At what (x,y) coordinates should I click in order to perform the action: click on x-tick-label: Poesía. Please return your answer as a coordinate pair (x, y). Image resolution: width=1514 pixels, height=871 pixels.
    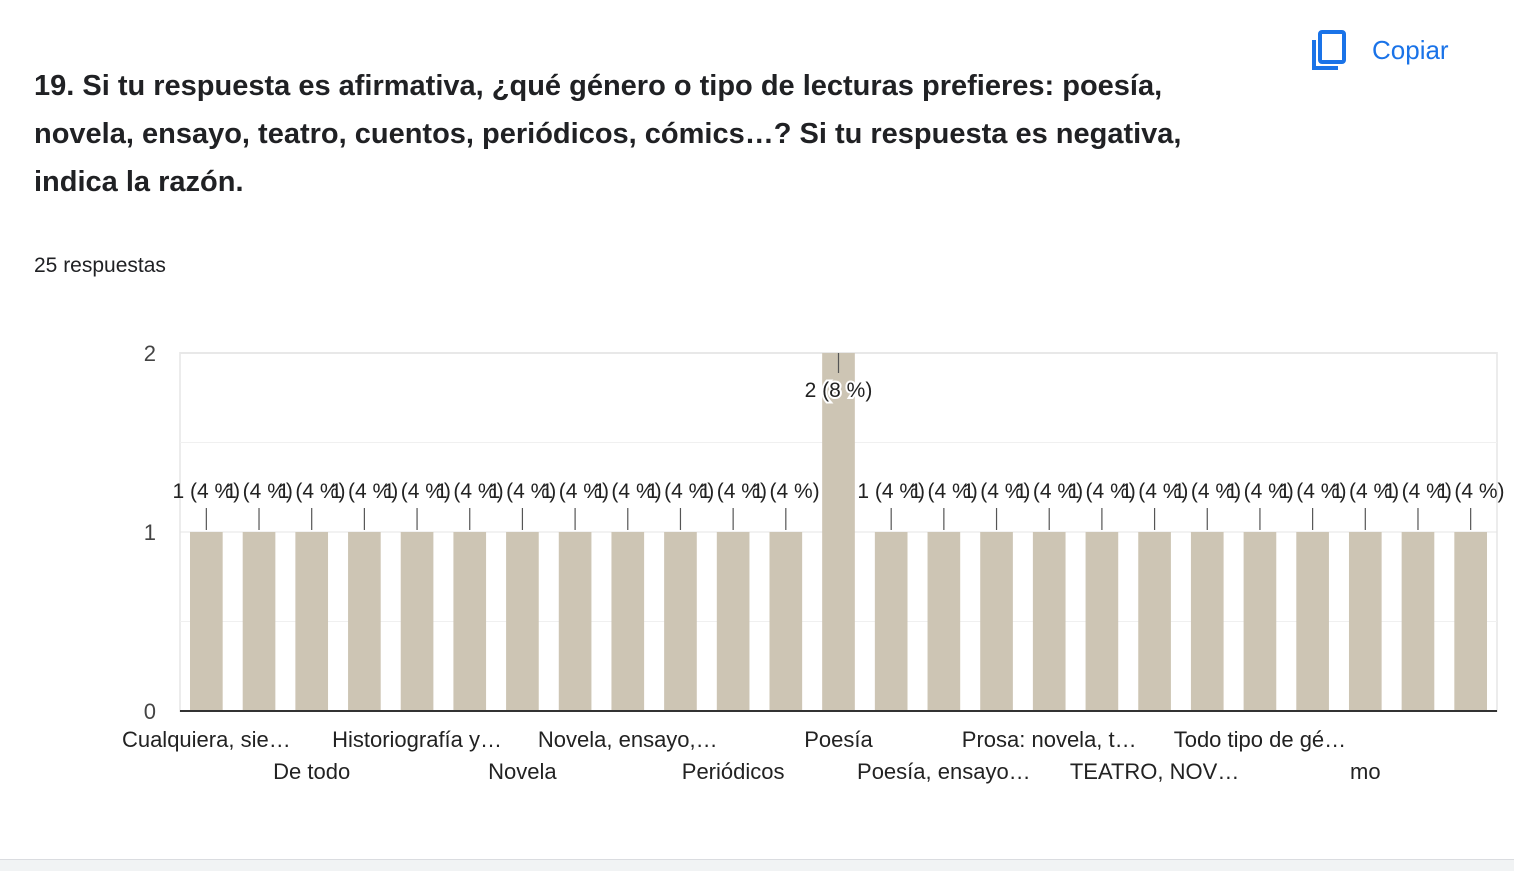
    Looking at the image, I should click on (838, 739).